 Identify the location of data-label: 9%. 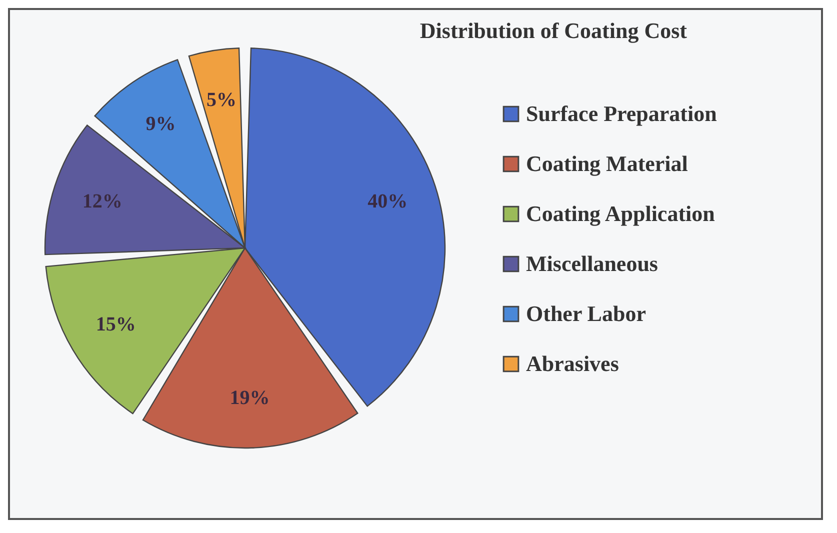
(161, 123).